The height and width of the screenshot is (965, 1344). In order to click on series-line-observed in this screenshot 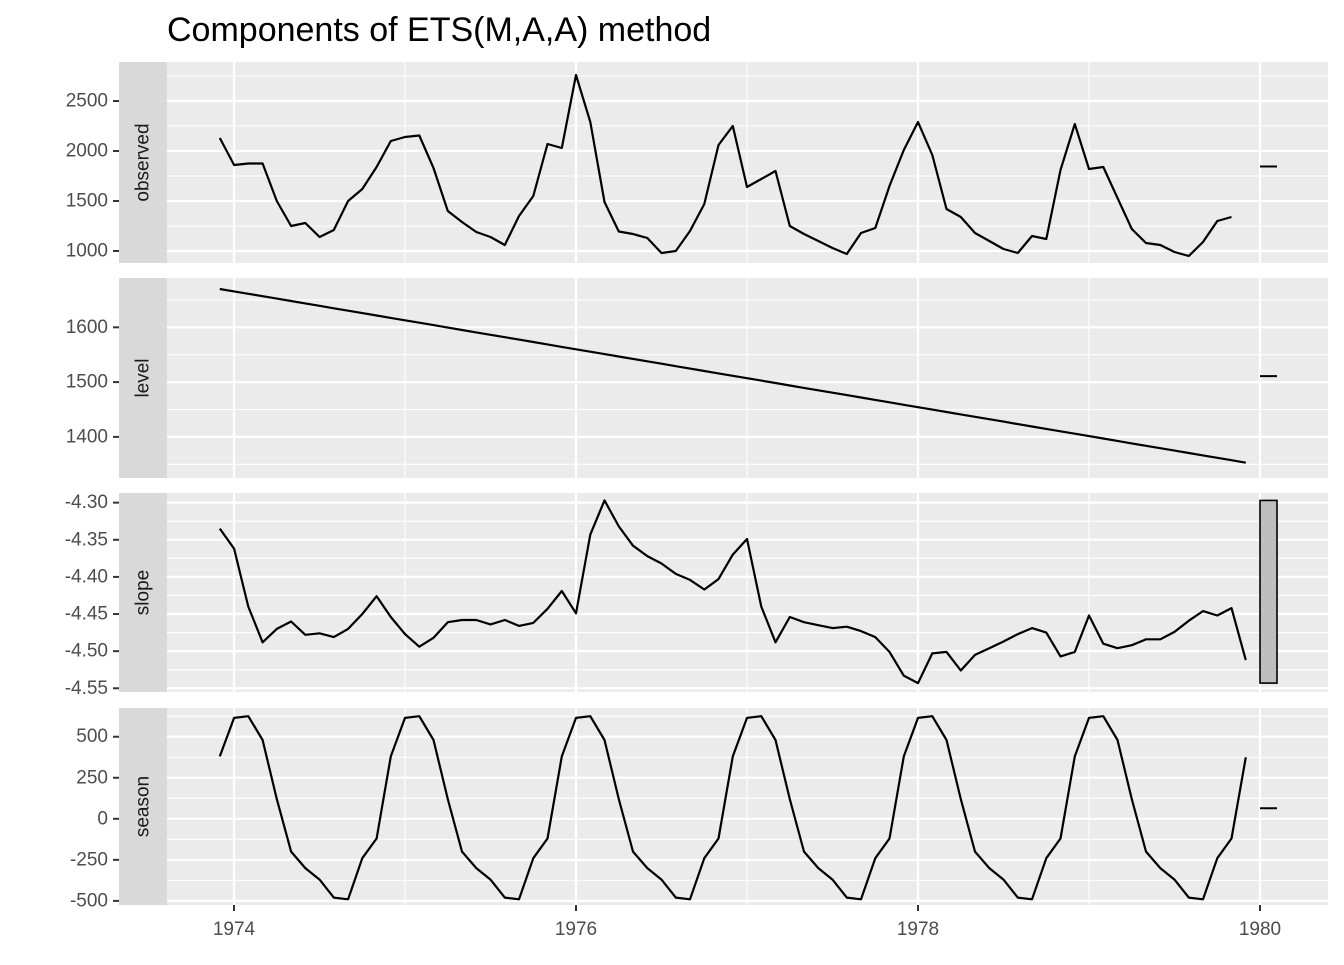, I will do `click(725, 165)`.